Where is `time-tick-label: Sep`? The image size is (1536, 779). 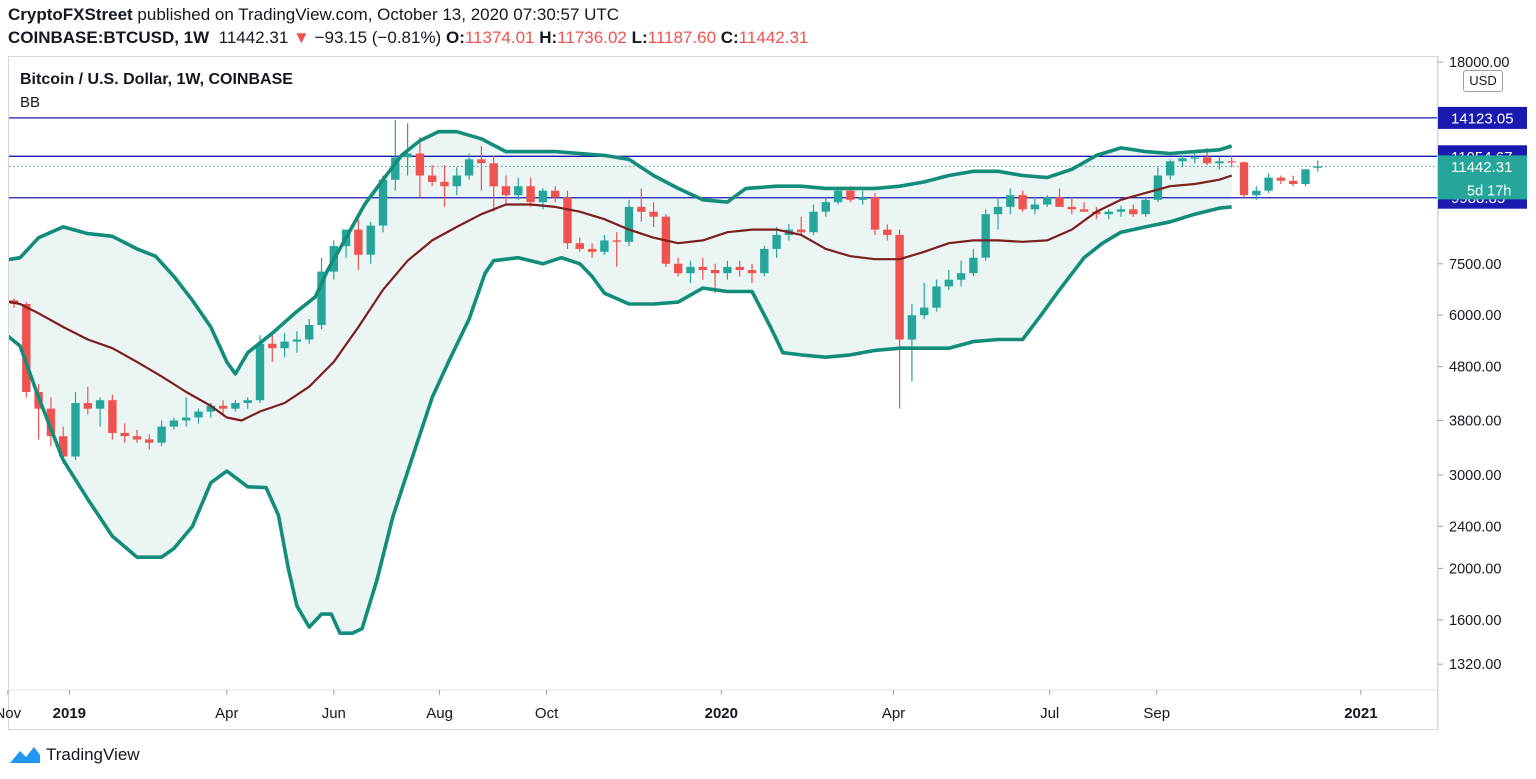 time-tick-label: Sep is located at coordinates (1156, 713).